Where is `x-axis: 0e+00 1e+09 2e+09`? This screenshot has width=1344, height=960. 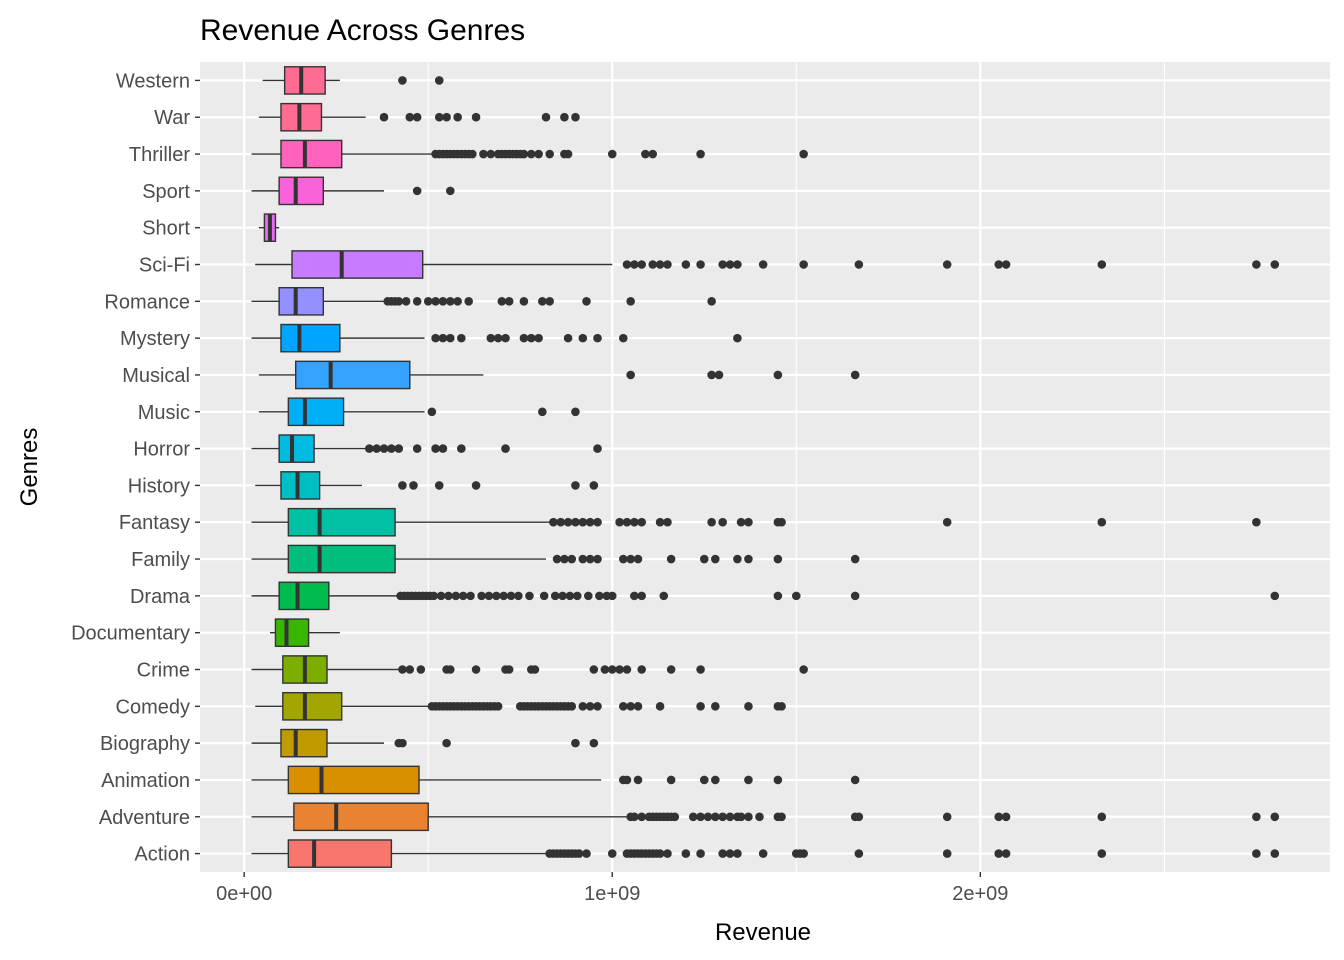
x-axis: 0e+00 1e+09 2e+09 is located at coordinates (612, 888).